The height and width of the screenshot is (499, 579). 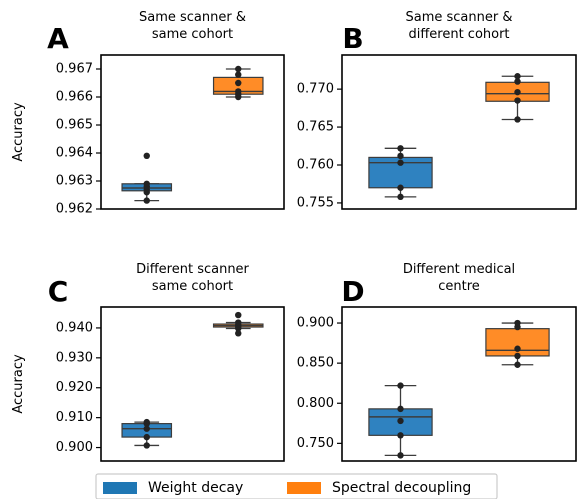 What do you see at coordinates (401, 488) in the screenshot?
I see `legend-label: Spectral decoupling` at bounding box center [401, 488].